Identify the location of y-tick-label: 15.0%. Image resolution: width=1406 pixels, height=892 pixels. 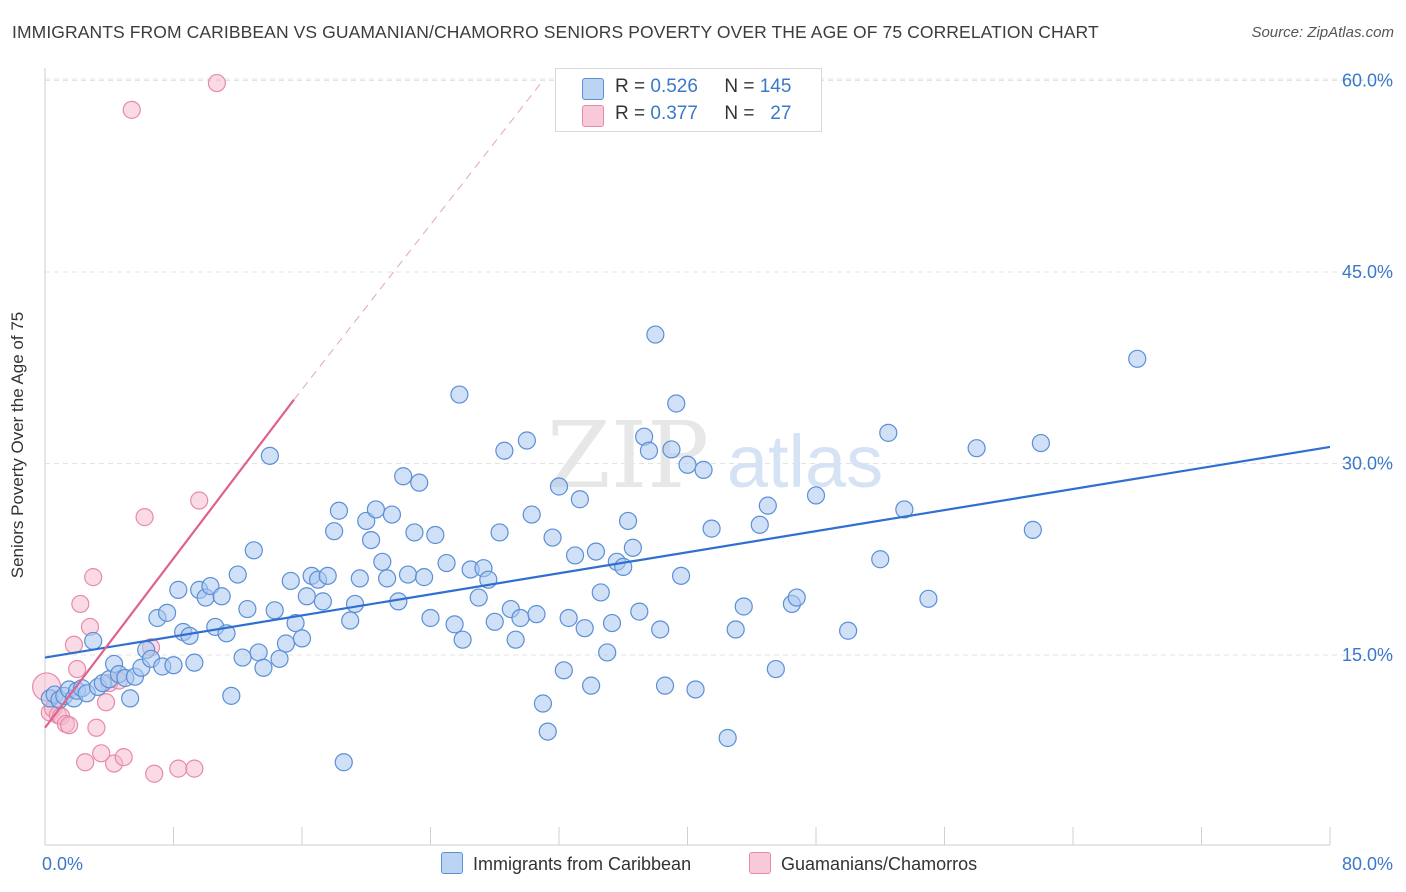
(1367, 655).